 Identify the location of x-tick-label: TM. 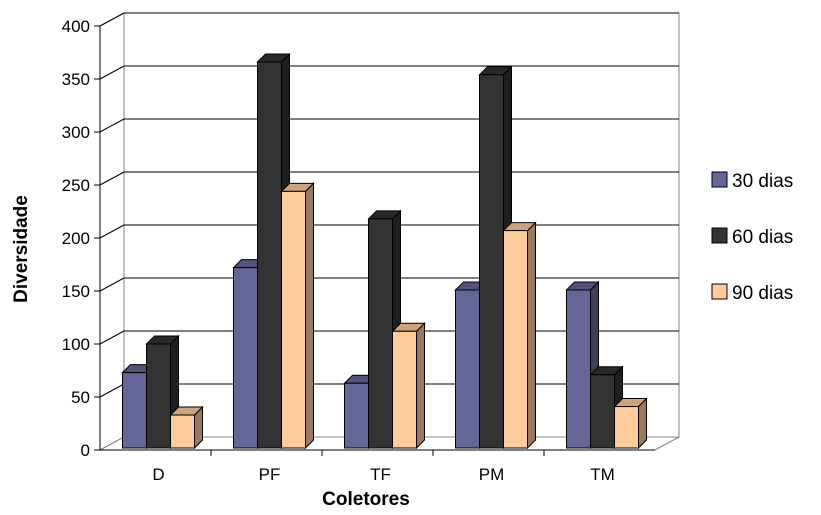
(602, 474).